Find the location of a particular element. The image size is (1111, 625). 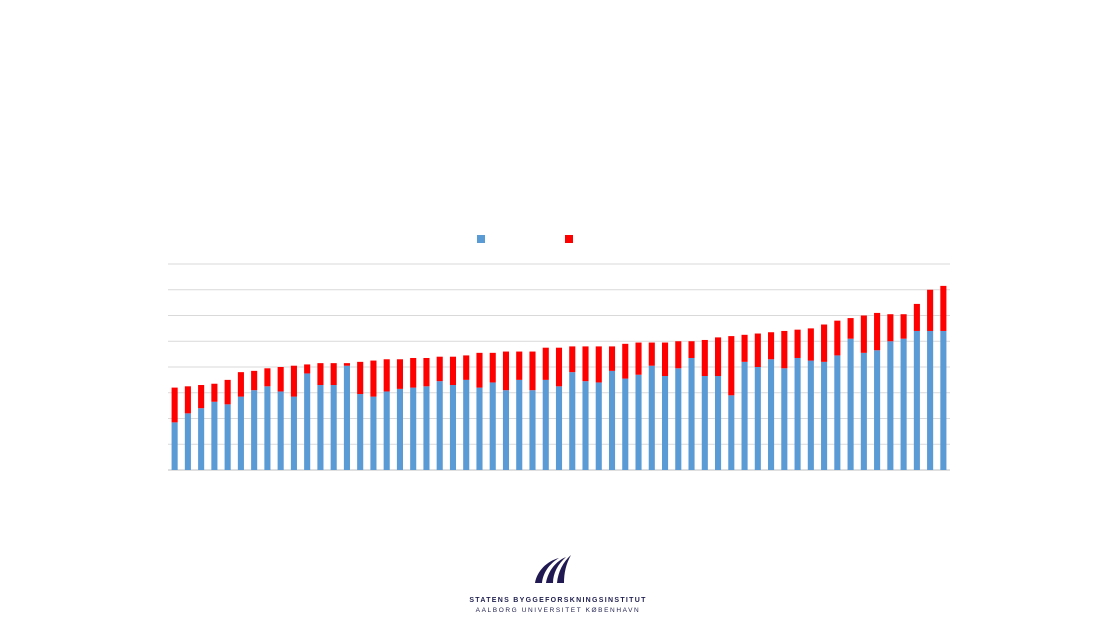

waves-logo-icon is located at coordinates (553, 569).